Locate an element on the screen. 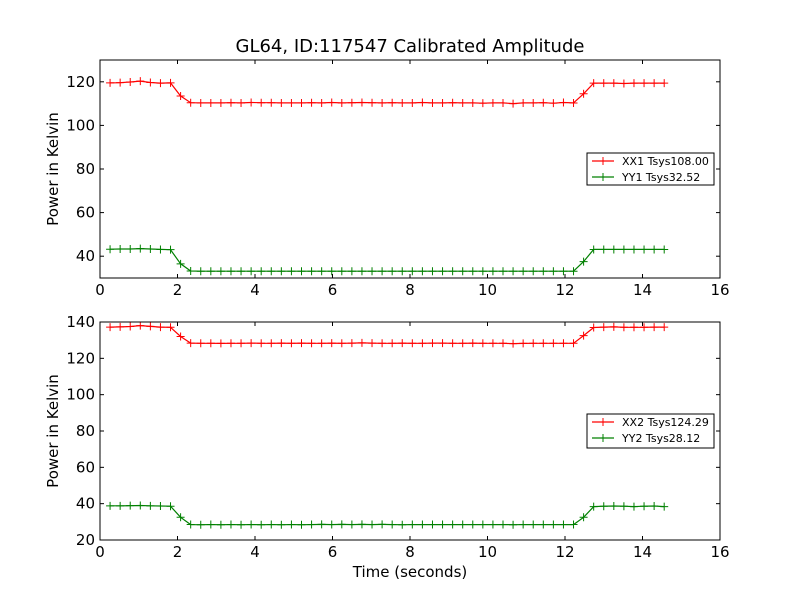 The height and width of the screenshot is (604, 800). legend-label: XX1 Tsys108.00 is located at coordinates (665, 161).